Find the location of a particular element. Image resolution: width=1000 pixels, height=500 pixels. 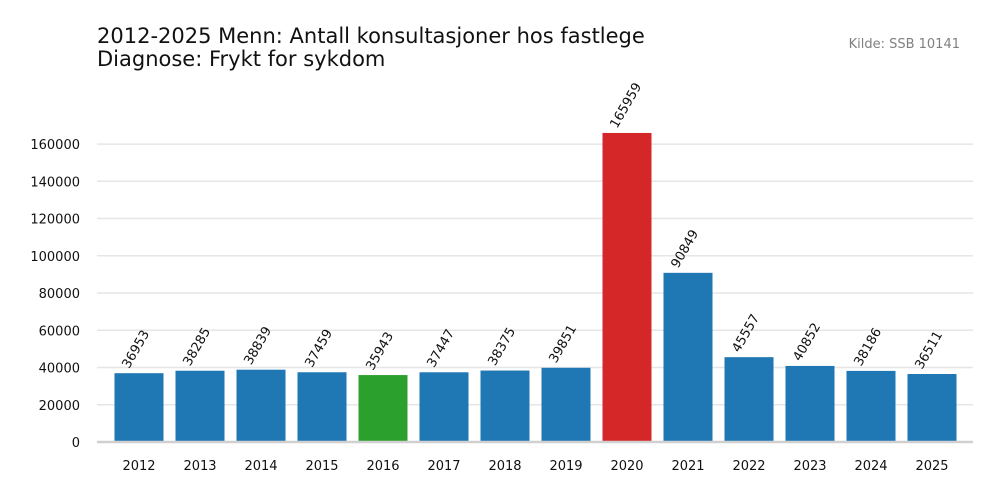

y-tick-label: 0 is located at coordinates (76, 443).